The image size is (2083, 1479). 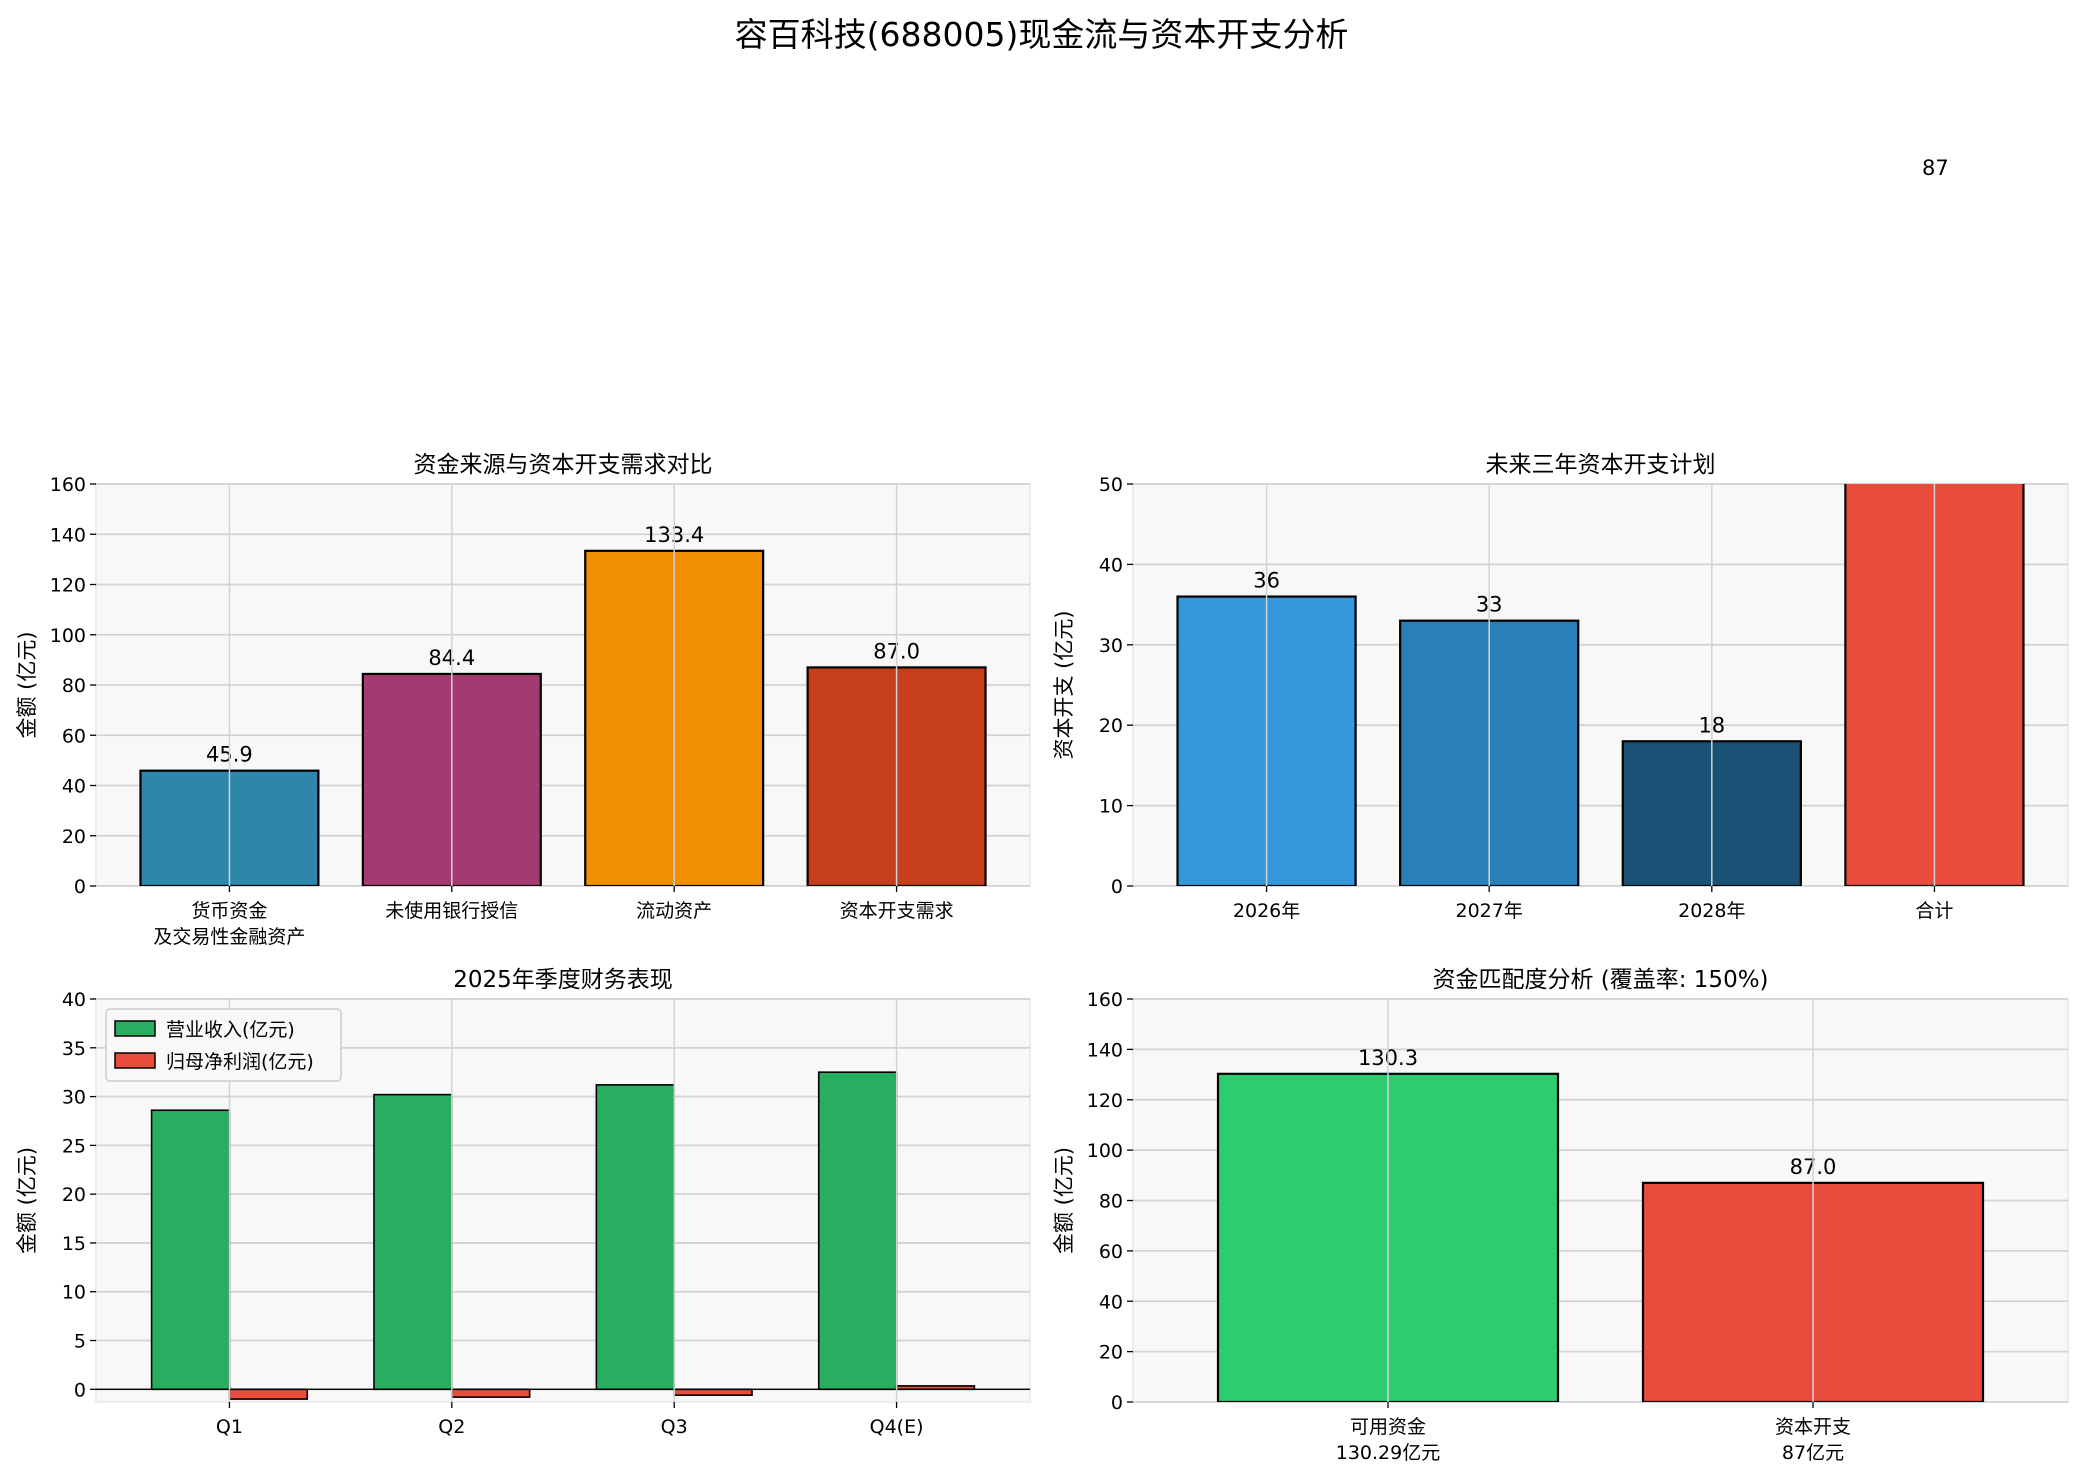 I want to click on x-tick-label: 合计, so click(x=1934, y=911).